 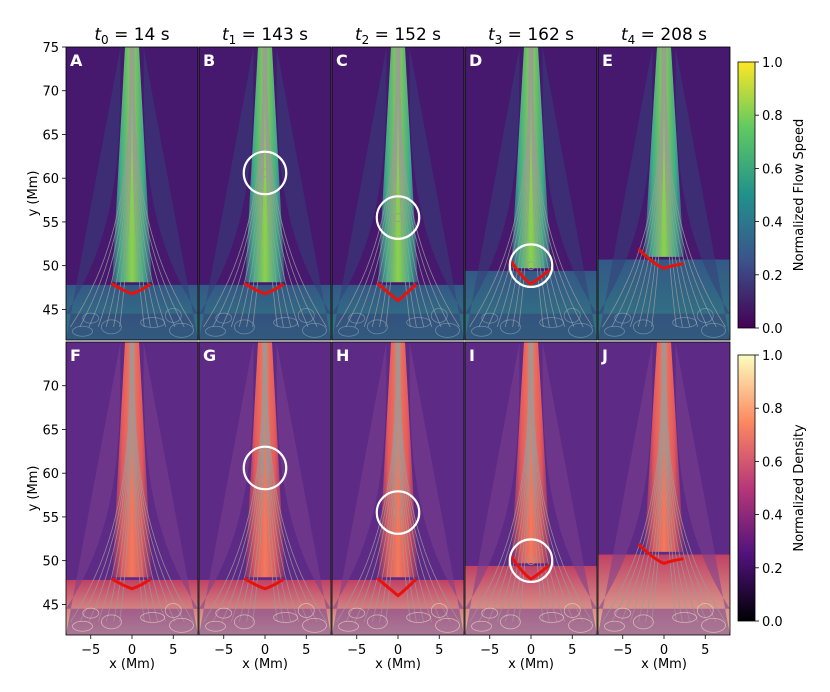 I want to click on colorbar-tick-label: 0.6, so click(x=772, y=462).